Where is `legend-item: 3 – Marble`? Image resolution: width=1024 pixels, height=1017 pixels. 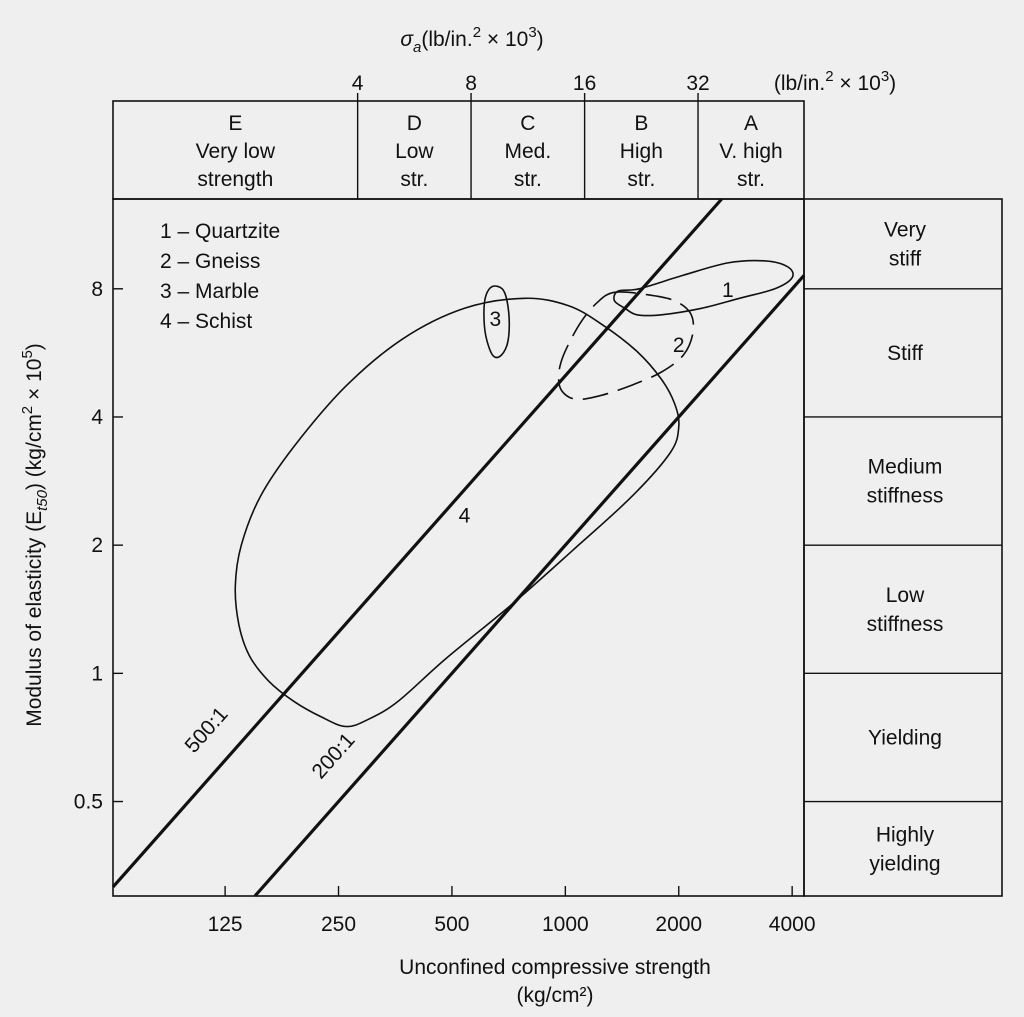 legend-item: 3 – Marble is located at coordinates (209, 291).